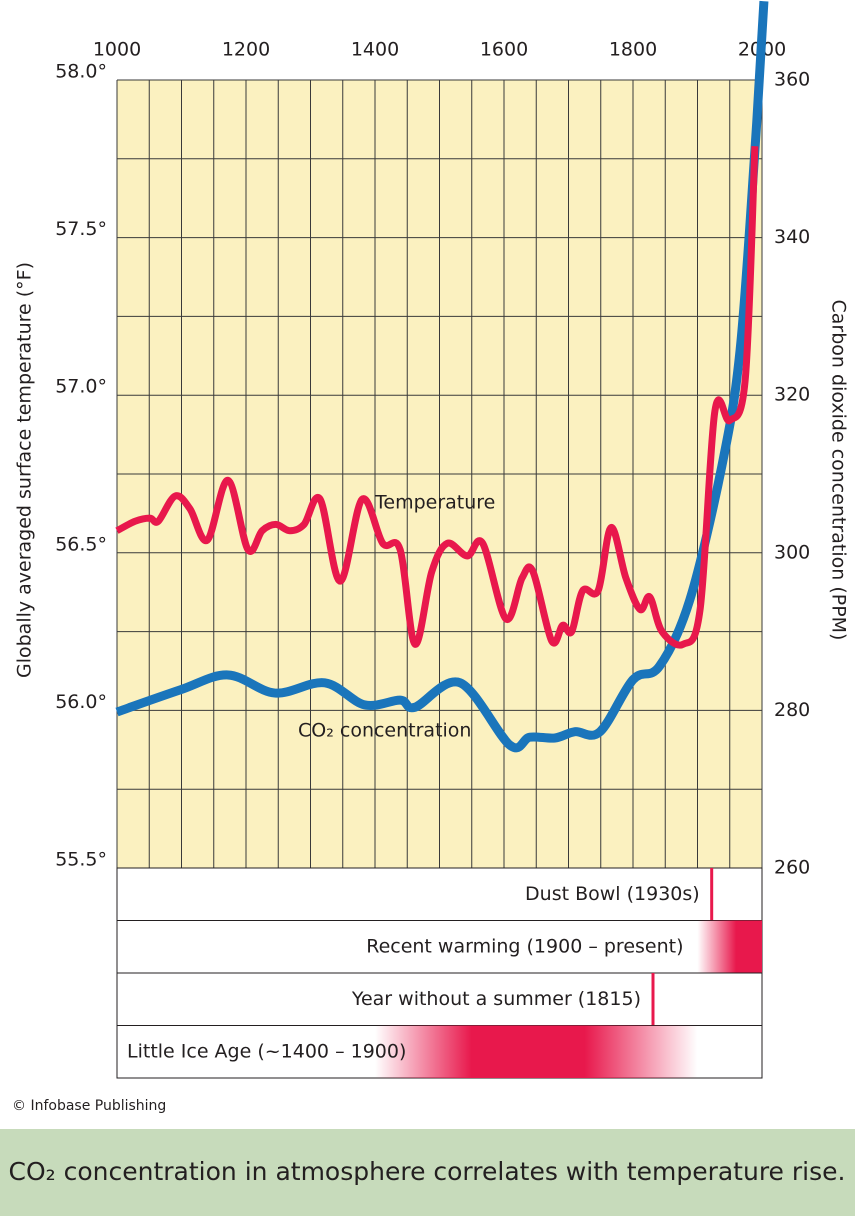 The height and width of the screenshot is (1216, 855). What do you see at coordinates (266, 1051) in the screenshot?
I see `event-label: Little Ice Age (~1400 – 1900)` at bounding box center [266, 1051].